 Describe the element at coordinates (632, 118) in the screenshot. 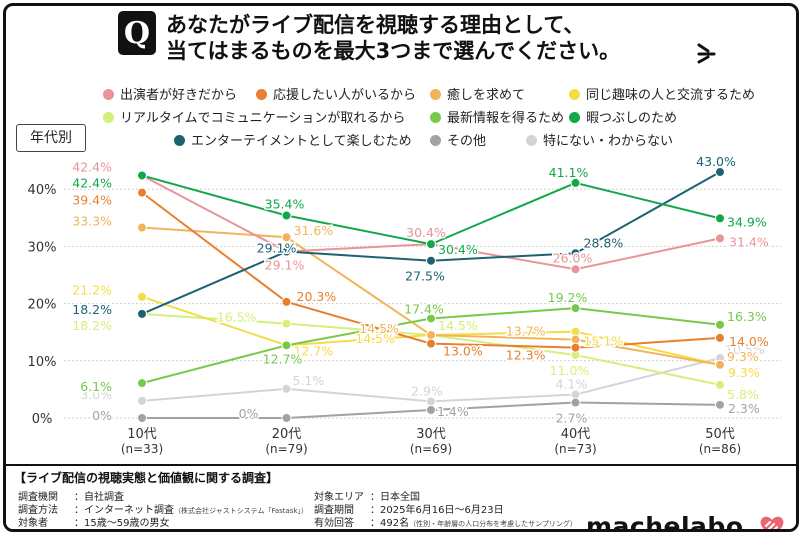

I see `legend-label: 暇つぶしのため` at that location.